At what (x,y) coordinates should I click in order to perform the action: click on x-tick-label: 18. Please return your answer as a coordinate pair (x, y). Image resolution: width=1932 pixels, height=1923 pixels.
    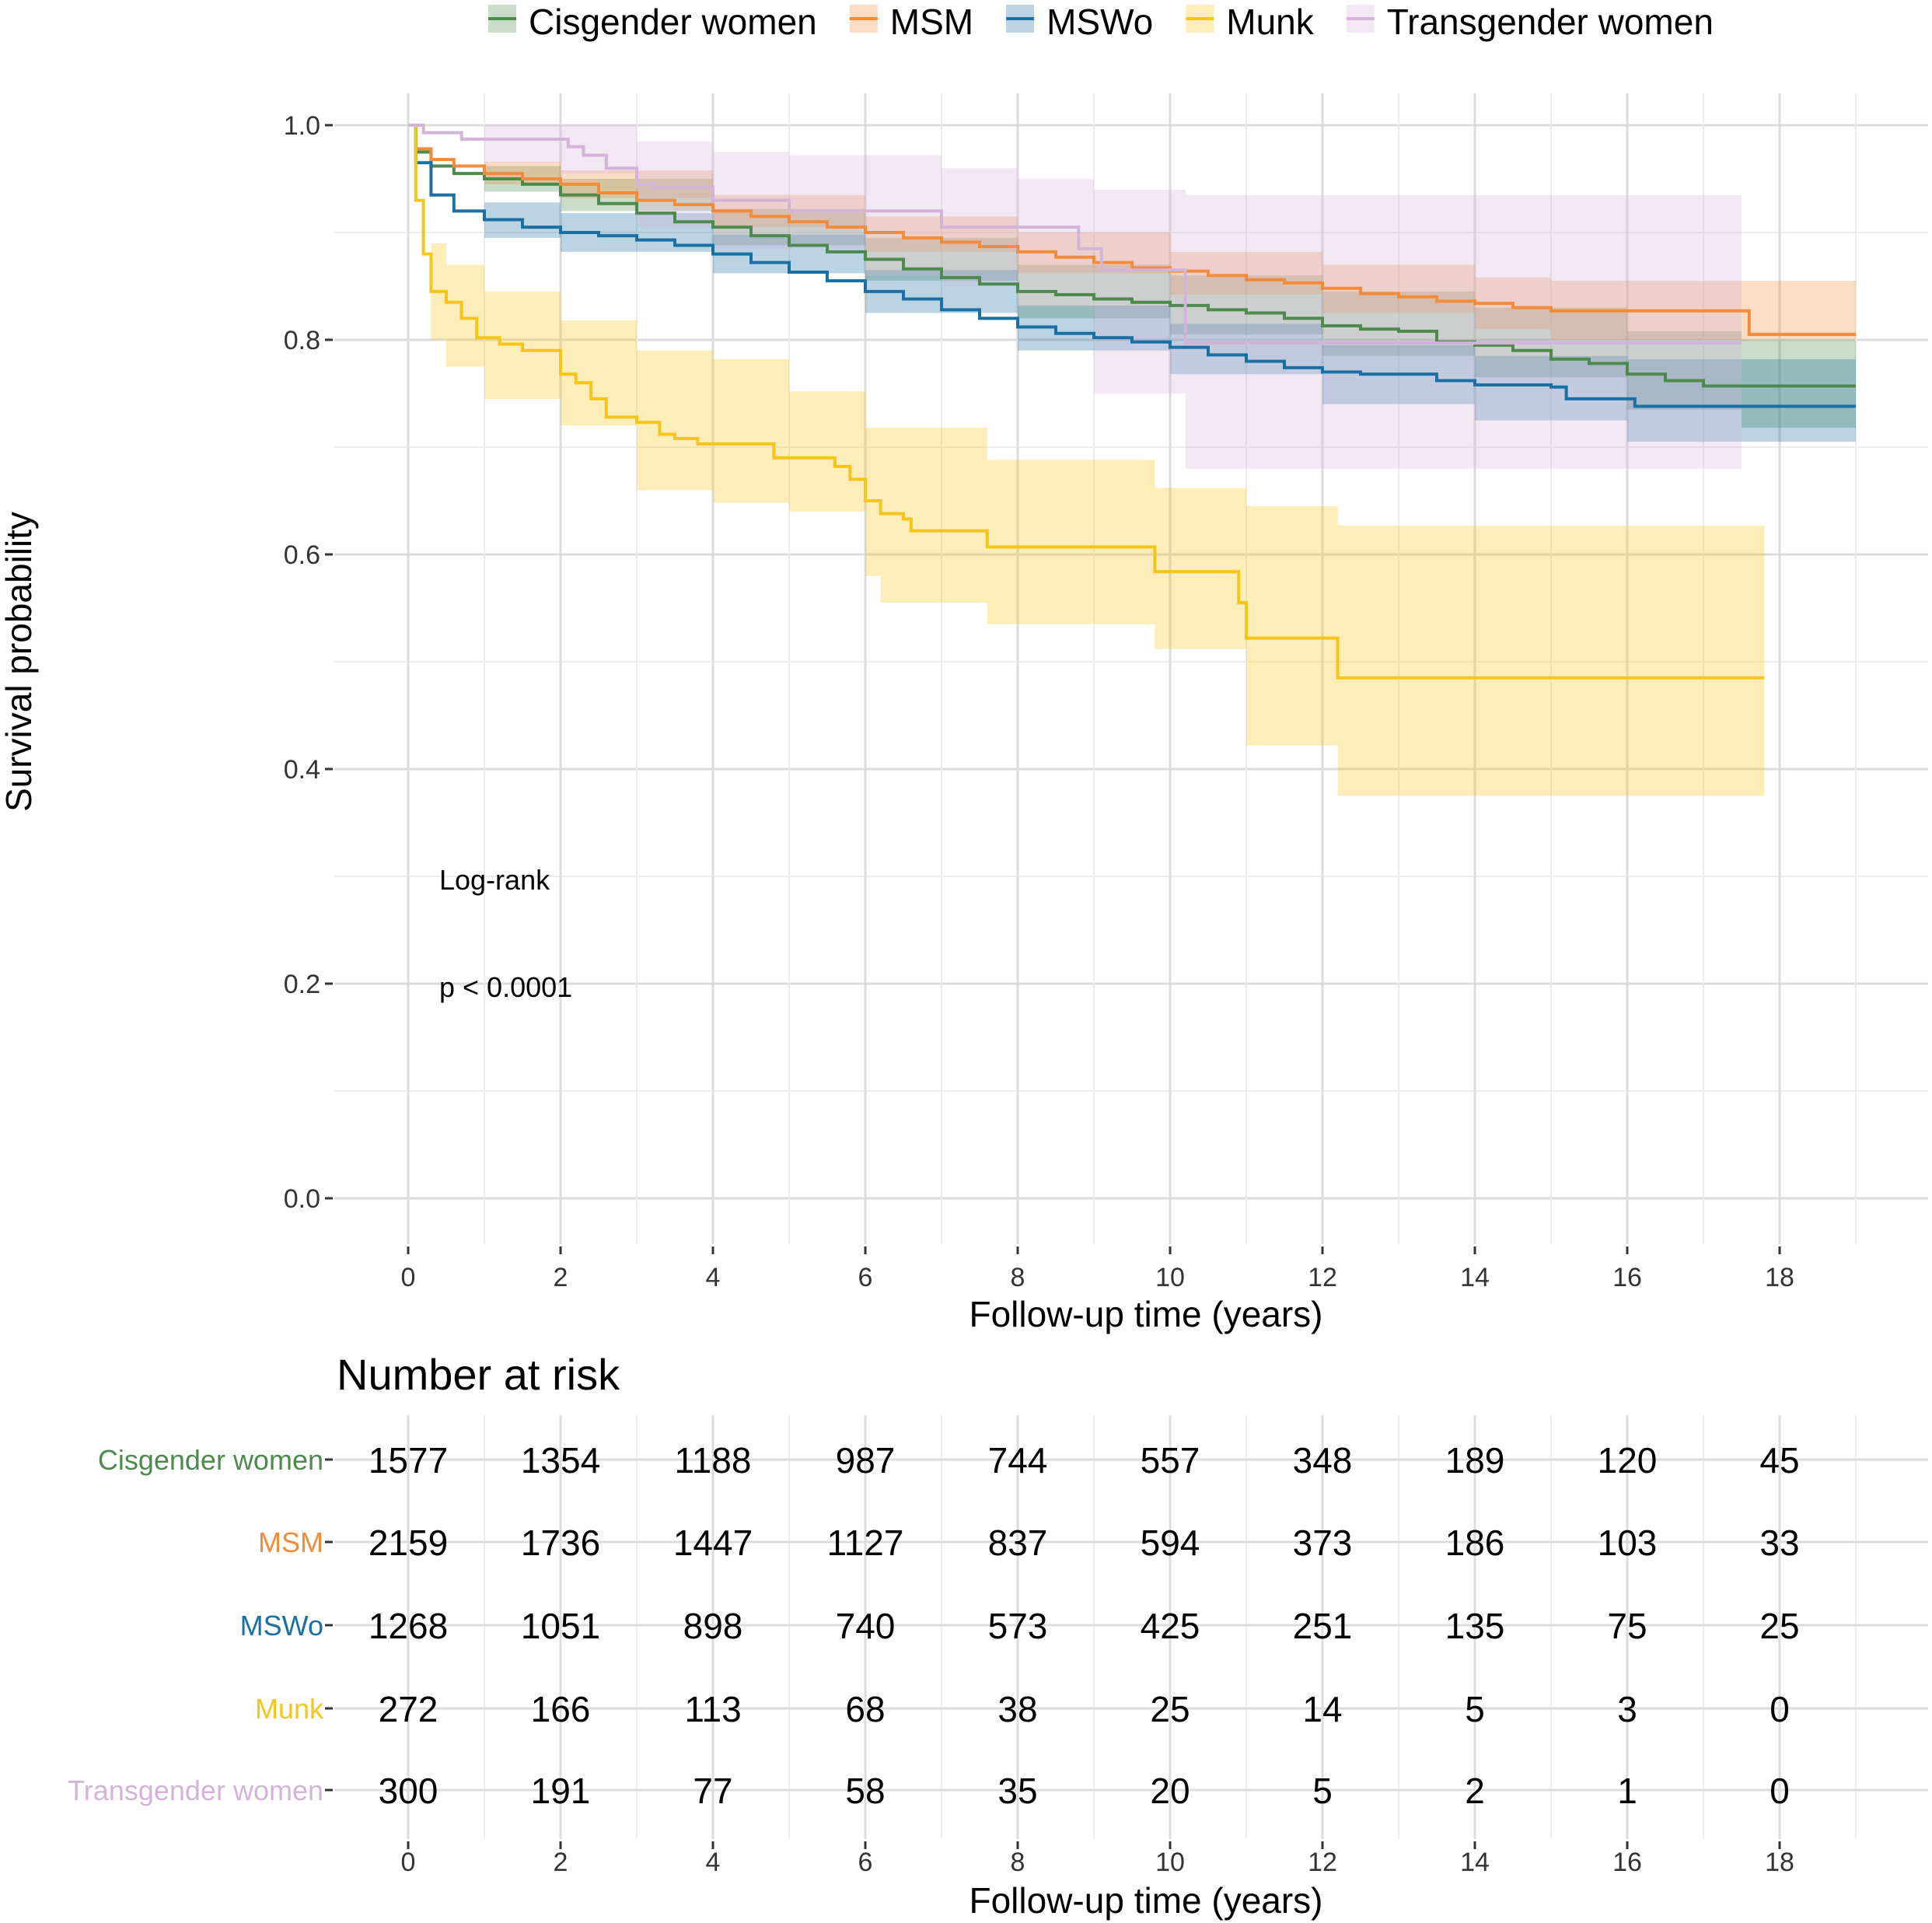
    Looking at the image, I should click on (1779, 1277).